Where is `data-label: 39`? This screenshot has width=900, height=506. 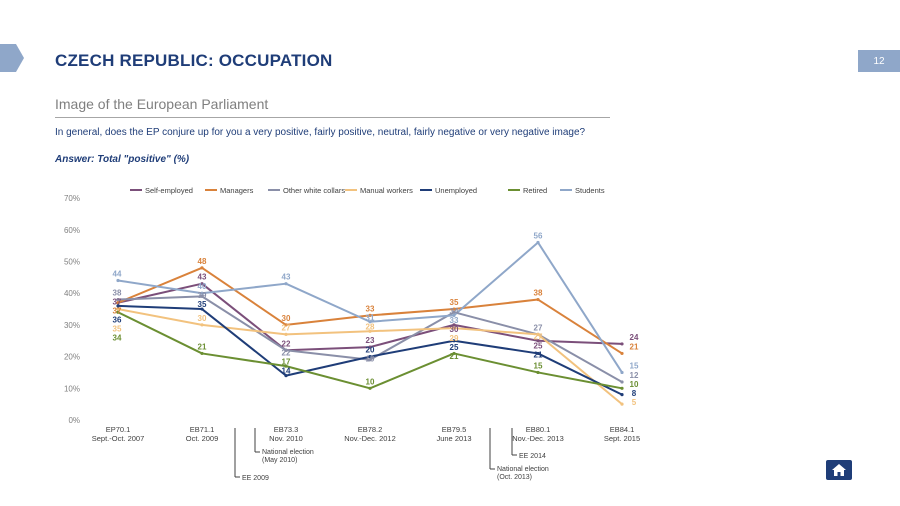 data-label: 39 is located at coordinates (202, 295).